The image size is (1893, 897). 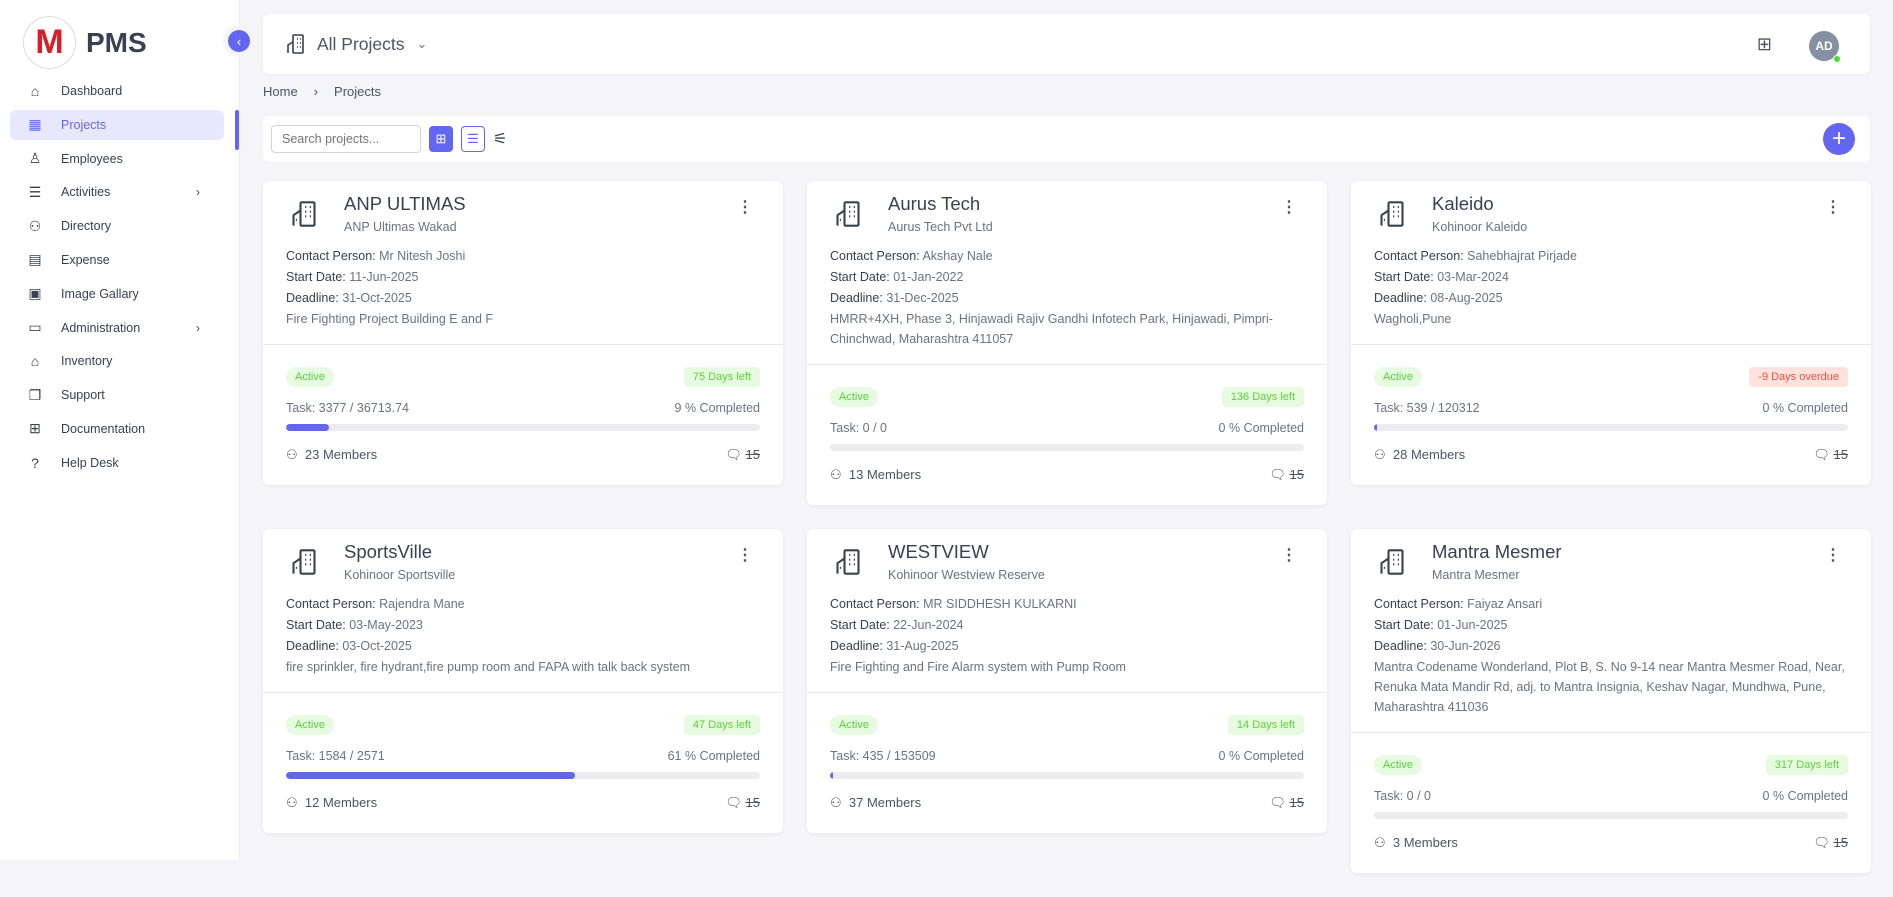 I want to click on project-title: ANP ULTIMAS, so click(x=405, y=203).